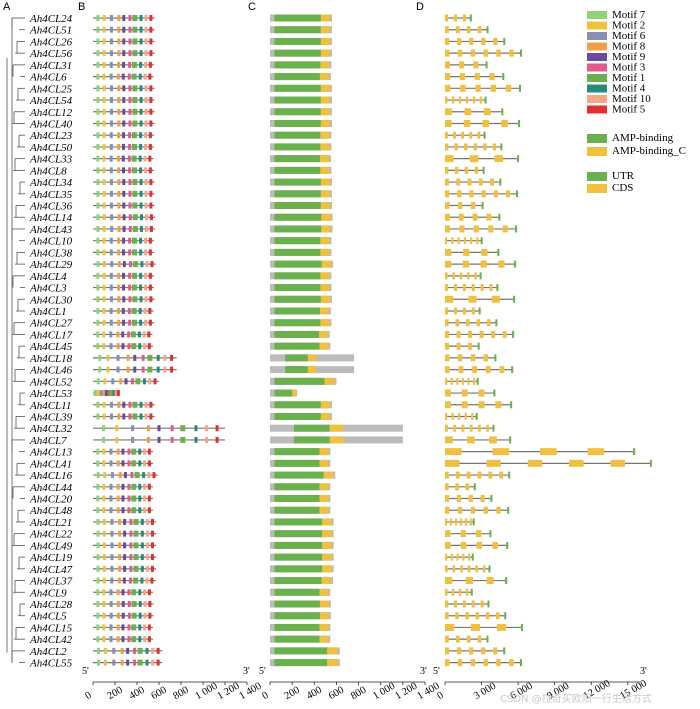 The image size is (700, 709). I want to click on tick-label: 200, so click(292, 693).